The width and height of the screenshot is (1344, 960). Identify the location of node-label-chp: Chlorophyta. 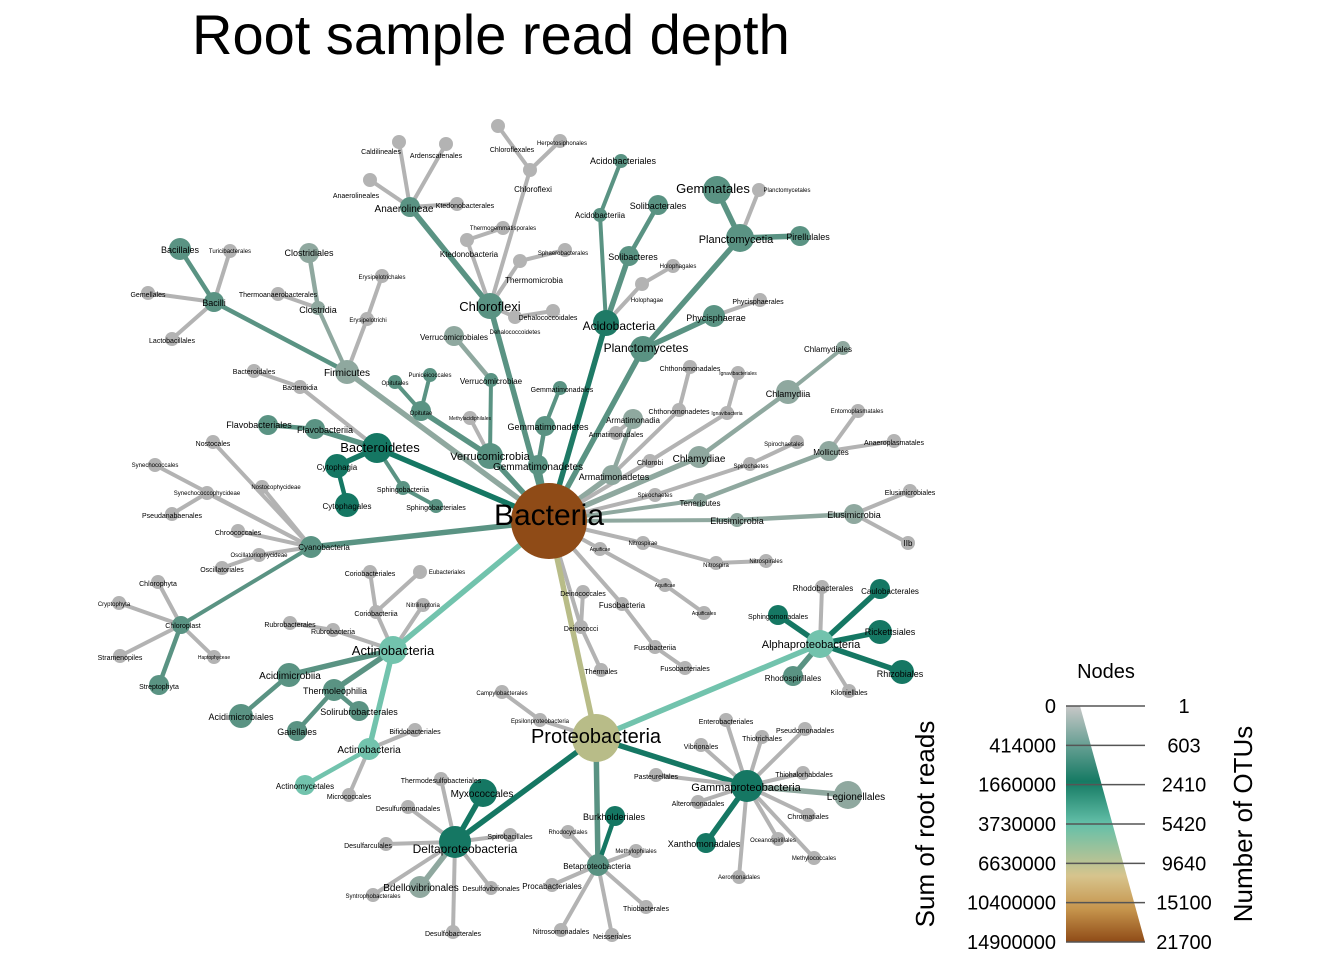
(158, 584).